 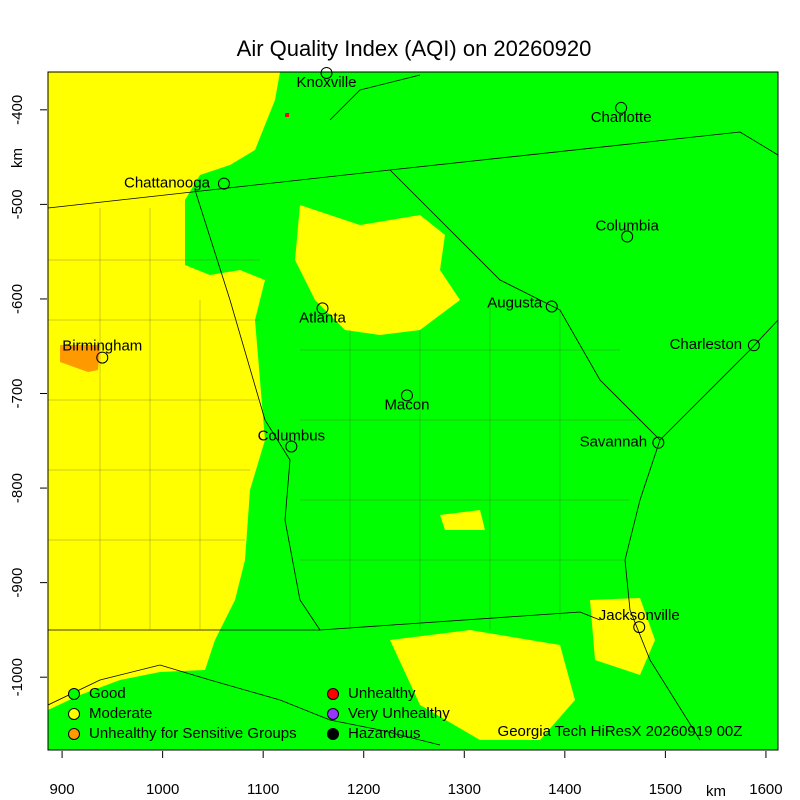 I want to click on y-tick-label: -700, so click(x=17, y=393).